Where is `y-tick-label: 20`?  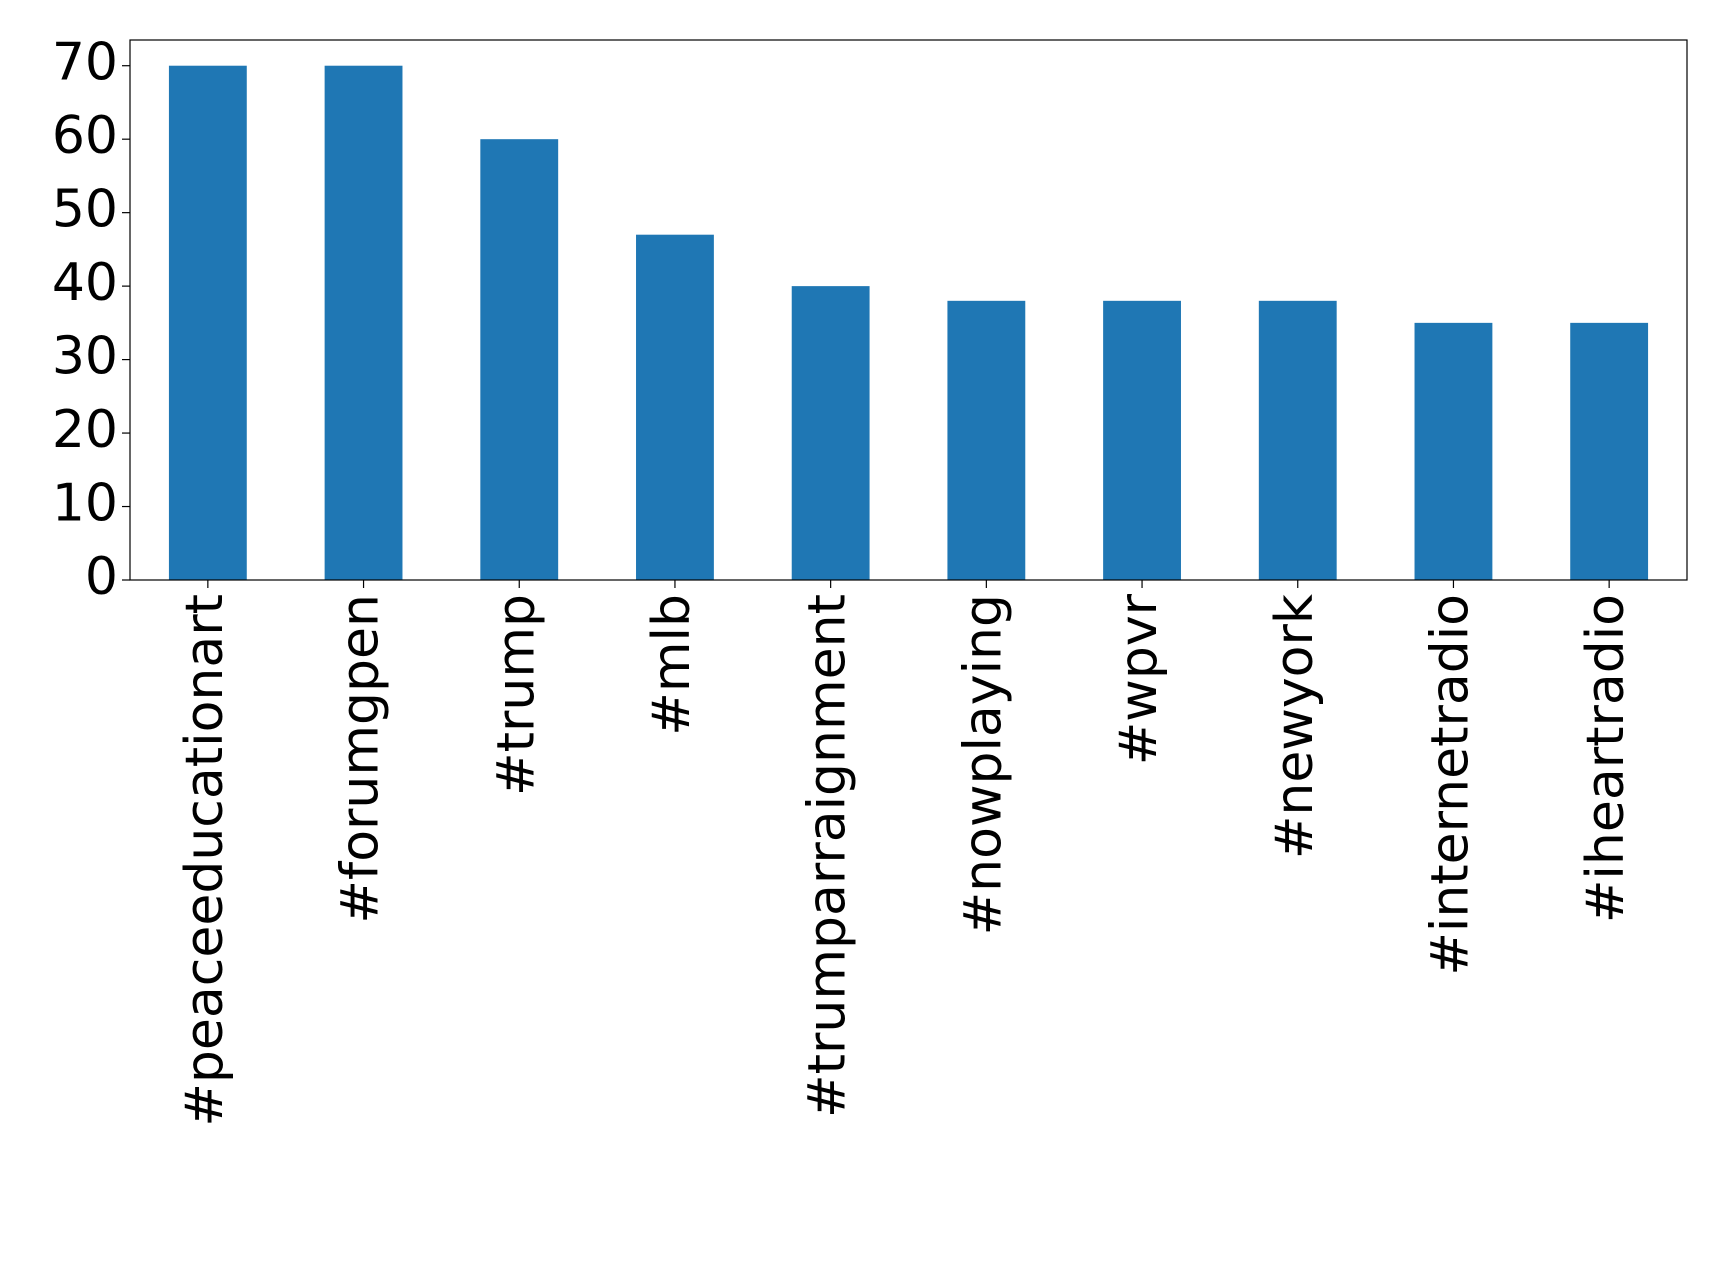
y-tick-label: 20 is located at coordinates (85, 430).